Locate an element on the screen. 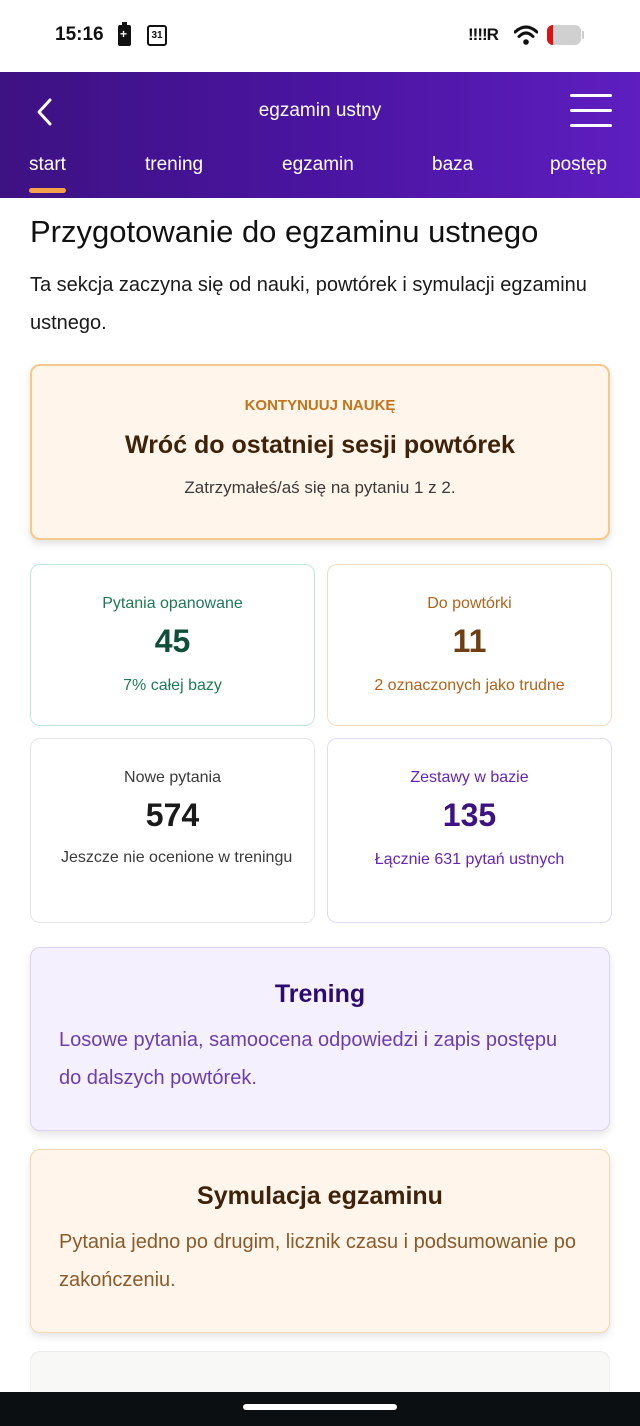 This screenshot has height=1426, width=640. calendar-icon: 31 is located at coordinates (157, 35).